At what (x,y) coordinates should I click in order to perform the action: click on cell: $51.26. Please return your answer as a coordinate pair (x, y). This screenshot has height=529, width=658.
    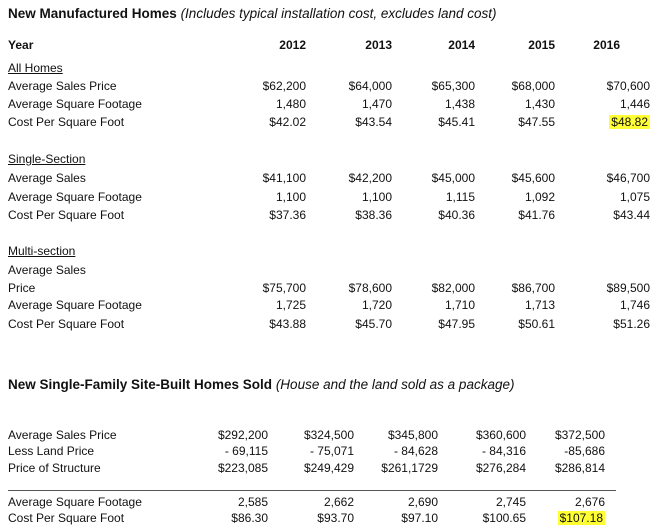
    Looking at the image, I should click on (631, 324).